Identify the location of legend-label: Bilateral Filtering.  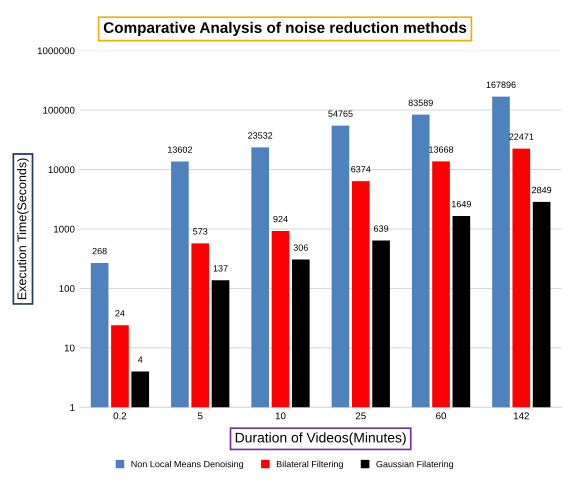
(309, 465).